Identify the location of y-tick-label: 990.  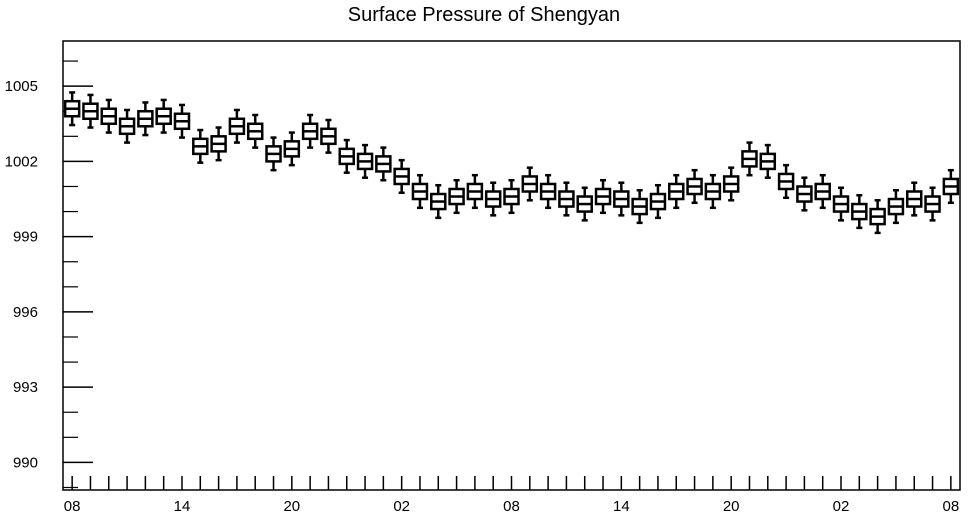
(25, 462).